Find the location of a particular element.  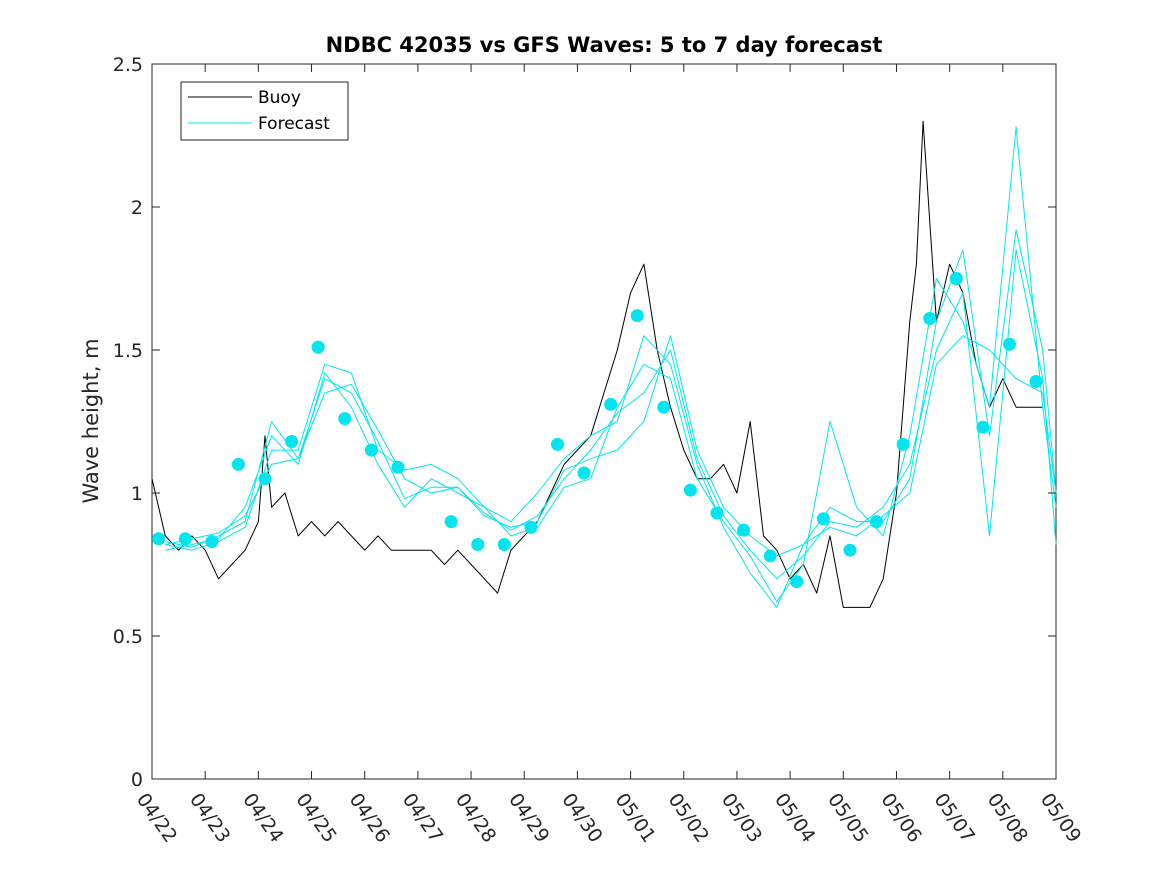

legend-label-buoy: Buoy is located at coordinates (279, 98).